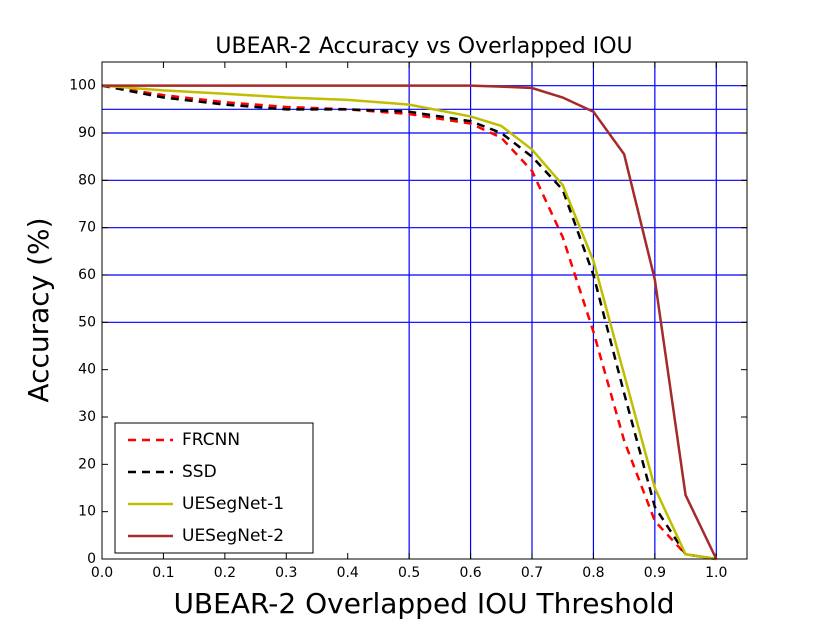  What do you see at coordinates (87, 417) in the screenshot?
I see `y-tick-label: 30` at bounding box center [87, 417].